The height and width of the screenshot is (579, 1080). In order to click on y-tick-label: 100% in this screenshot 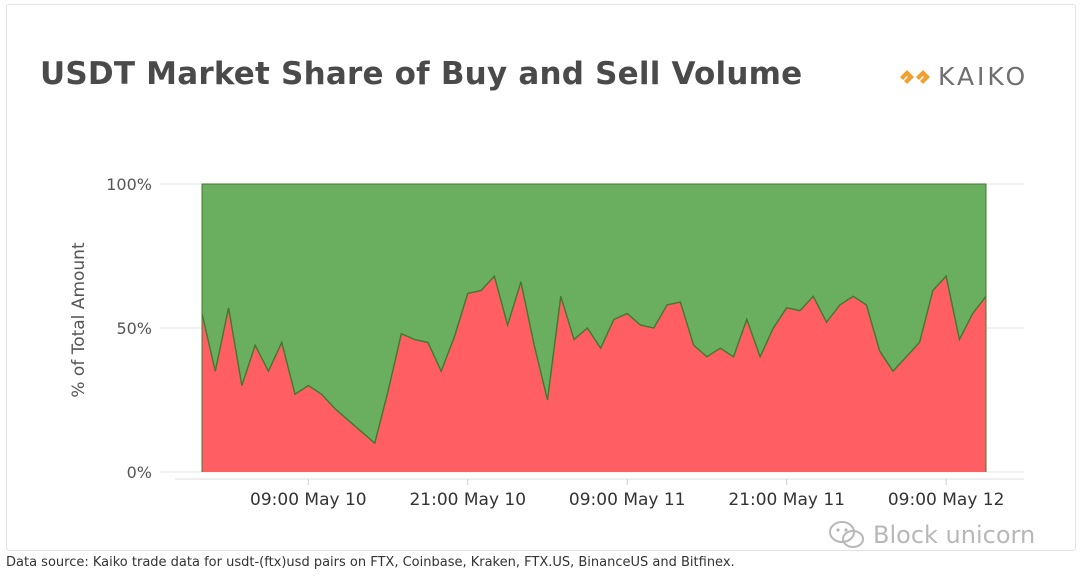, I will do `click(129, 184)`.